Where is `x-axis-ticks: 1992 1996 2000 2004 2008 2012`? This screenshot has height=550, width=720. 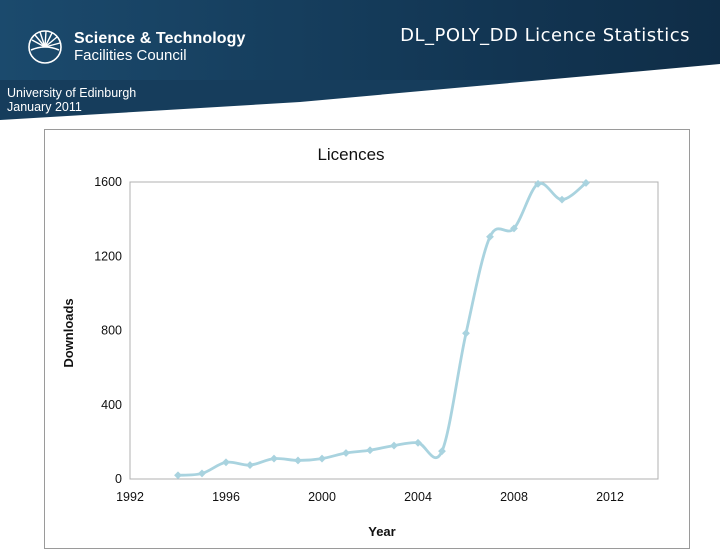
x-axis-ticks: 1992 1996 2000 2004 2008 2012 is located at coordinates (370, 497).